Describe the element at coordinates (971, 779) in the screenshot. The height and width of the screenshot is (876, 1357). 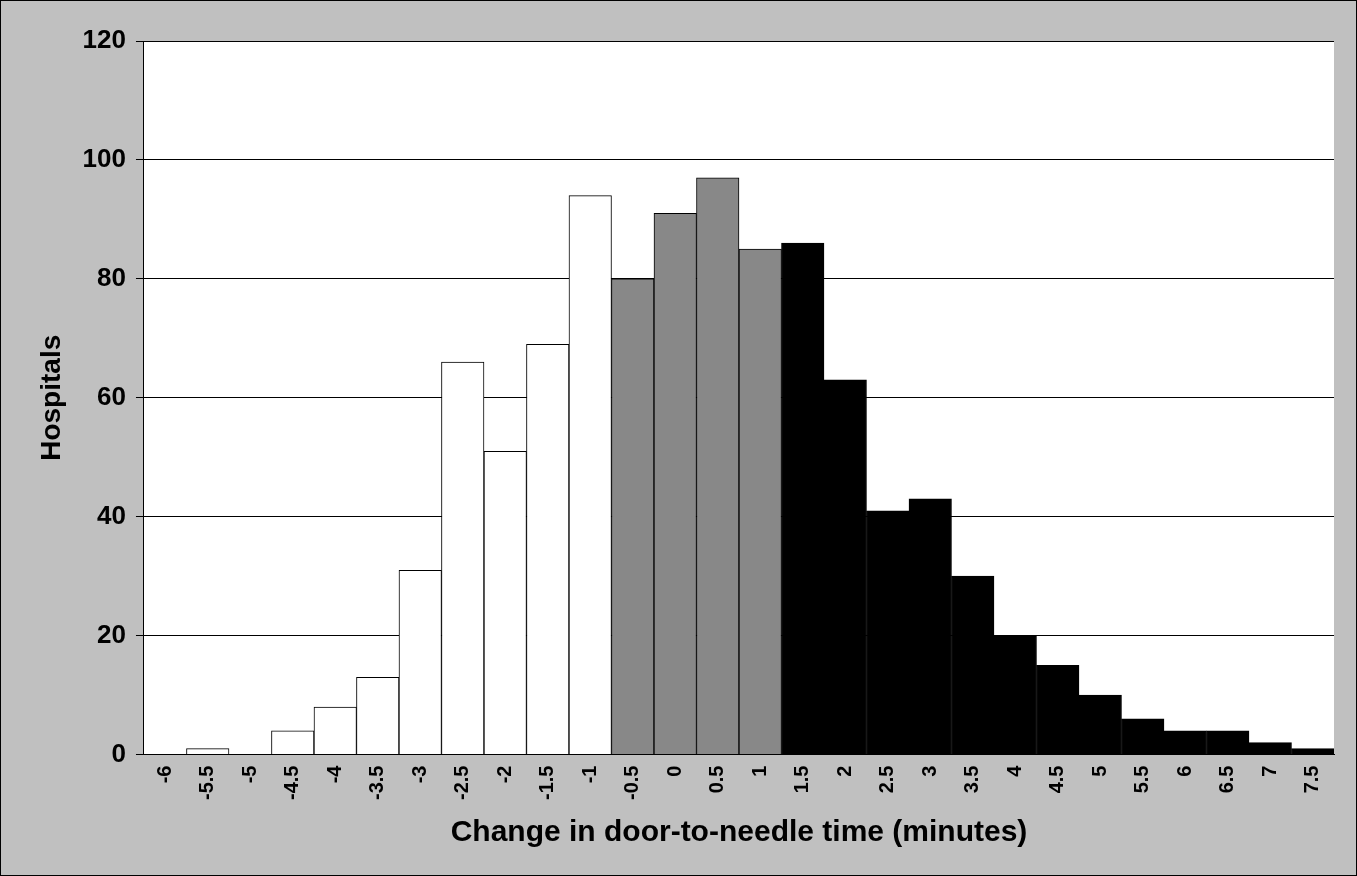
I see `x-tick-label: 3.5` at that location.